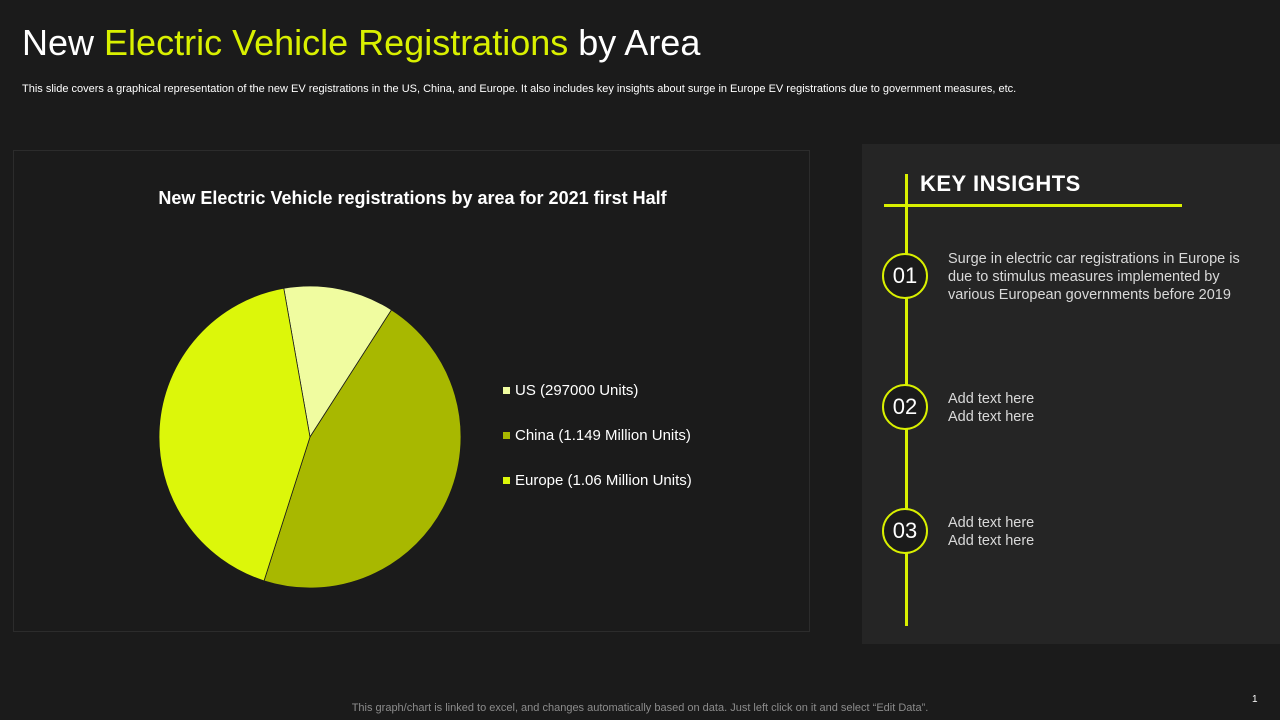  I want to click on insight-2-line-2: Add text here, so click(991, 417).